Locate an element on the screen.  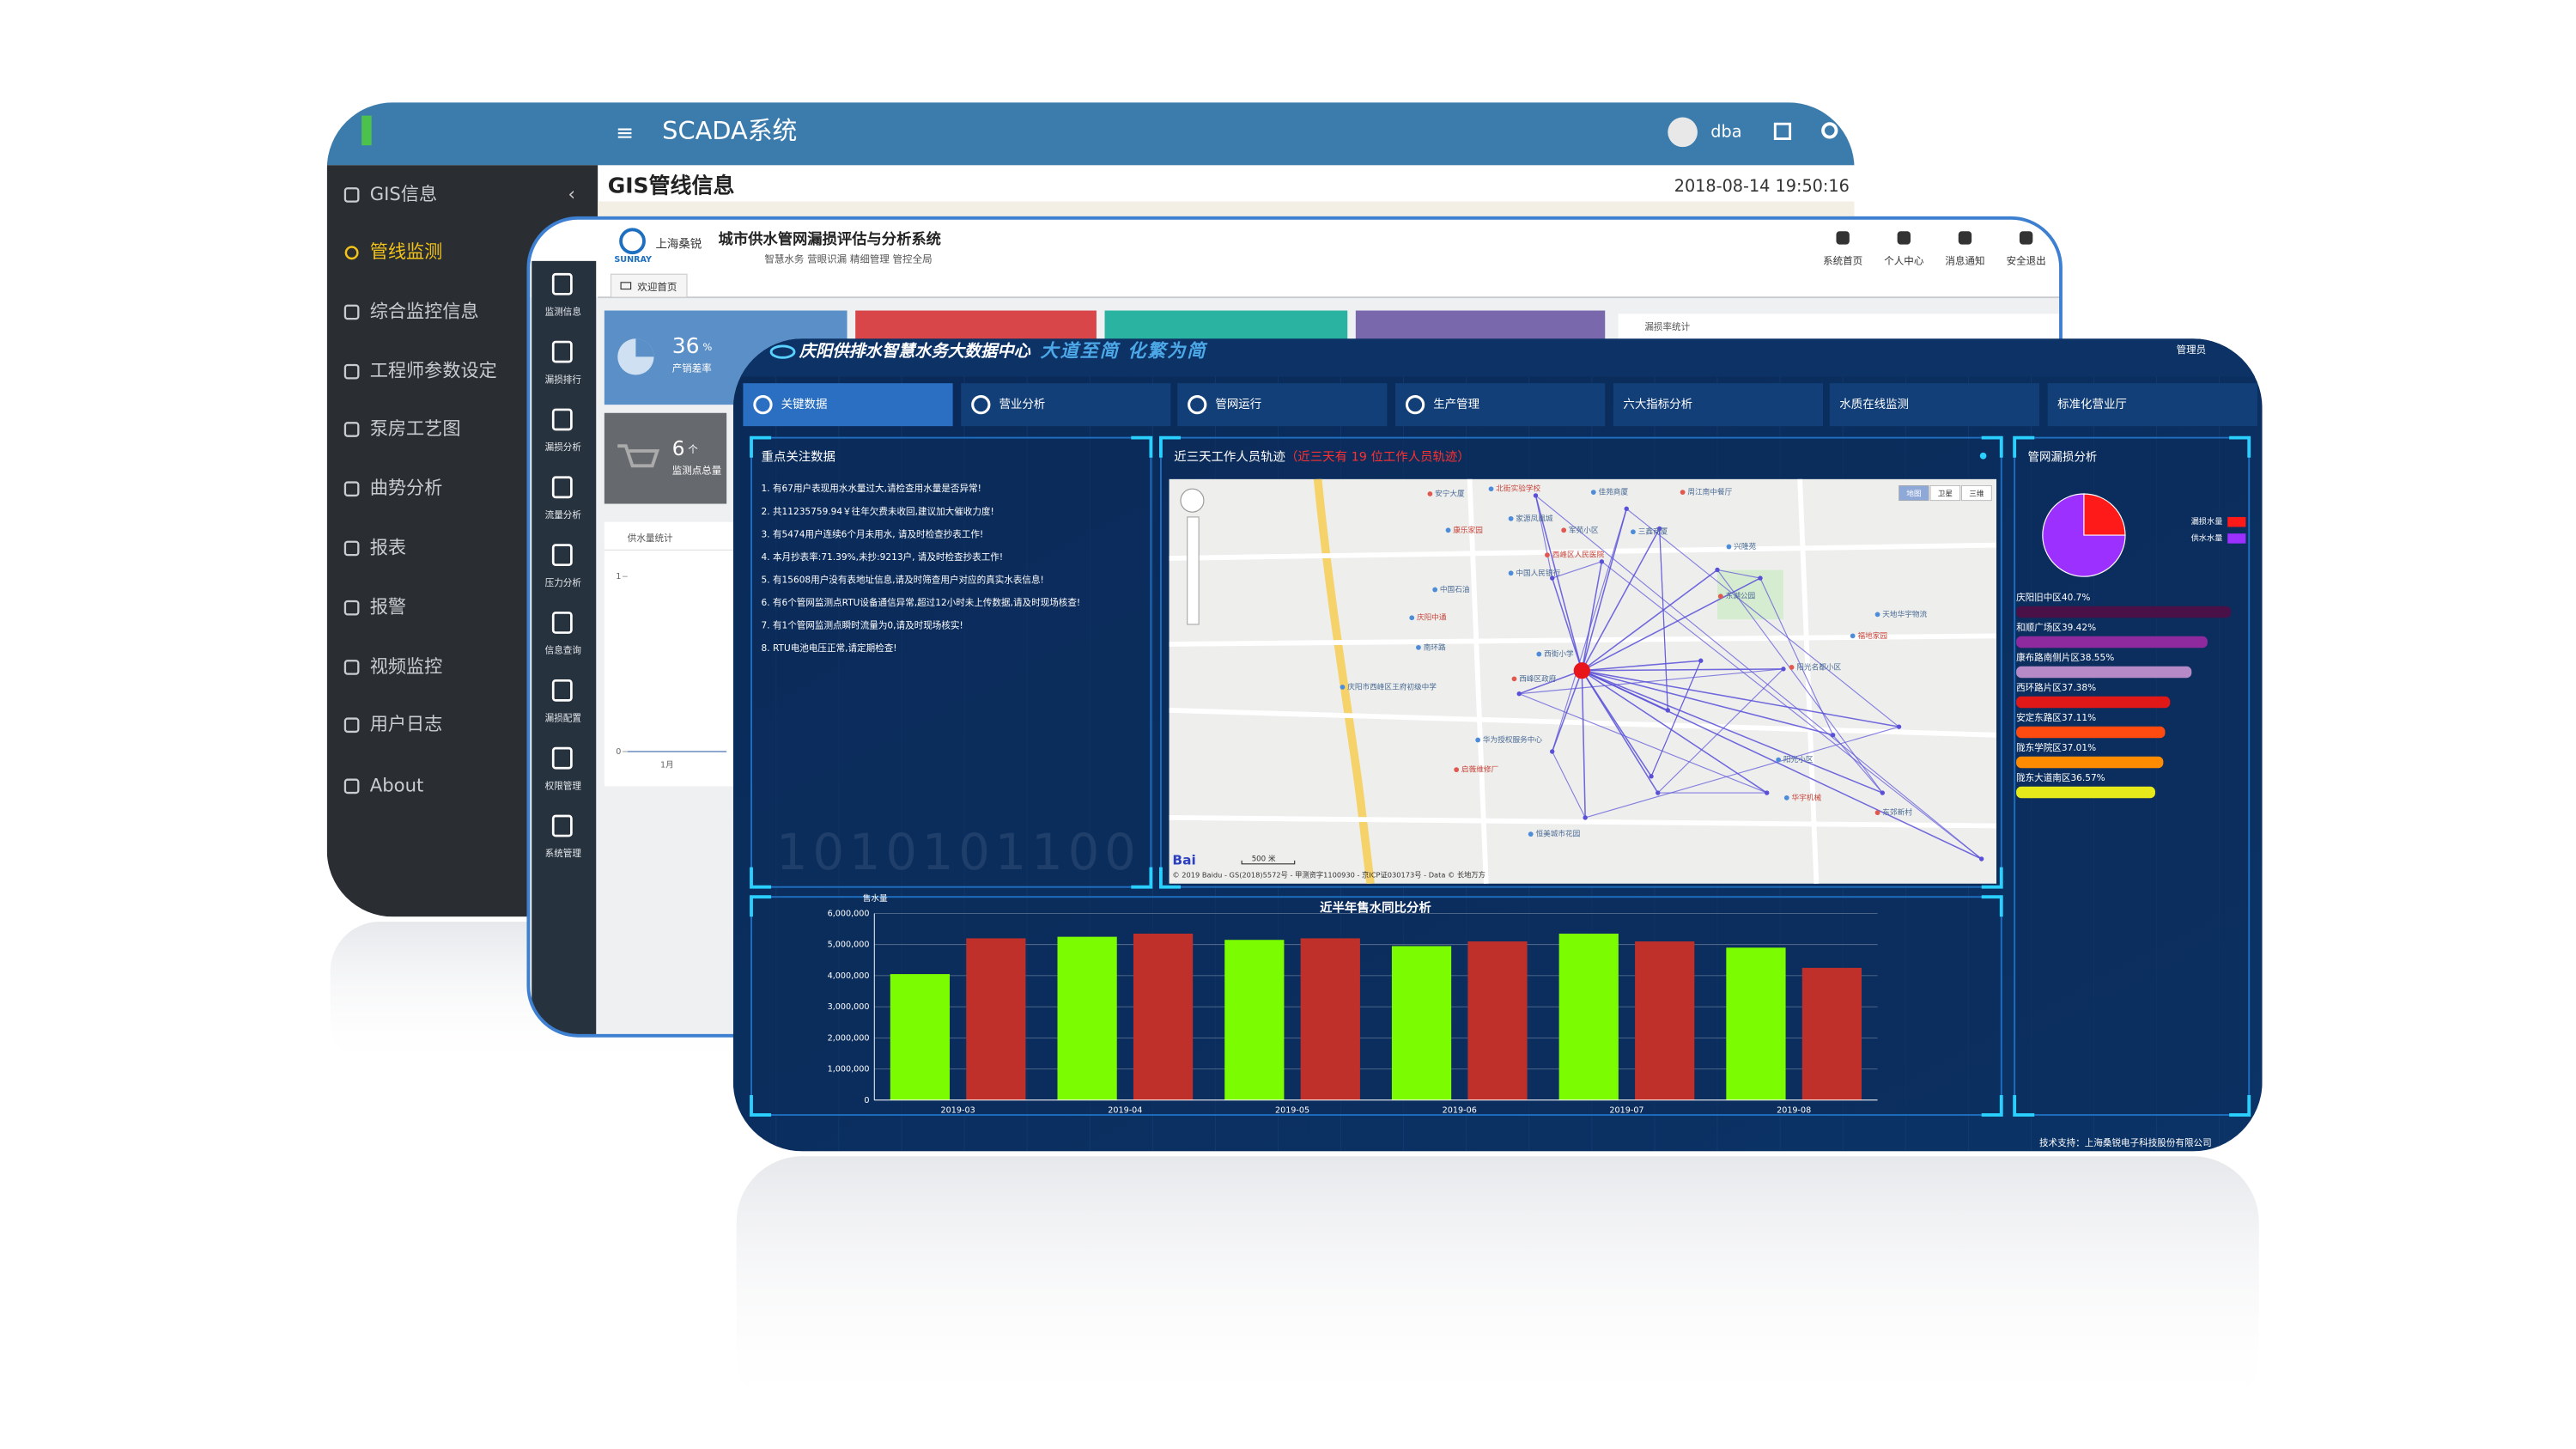
menu-item: 用户日志 is located at coordinates (407, 723).